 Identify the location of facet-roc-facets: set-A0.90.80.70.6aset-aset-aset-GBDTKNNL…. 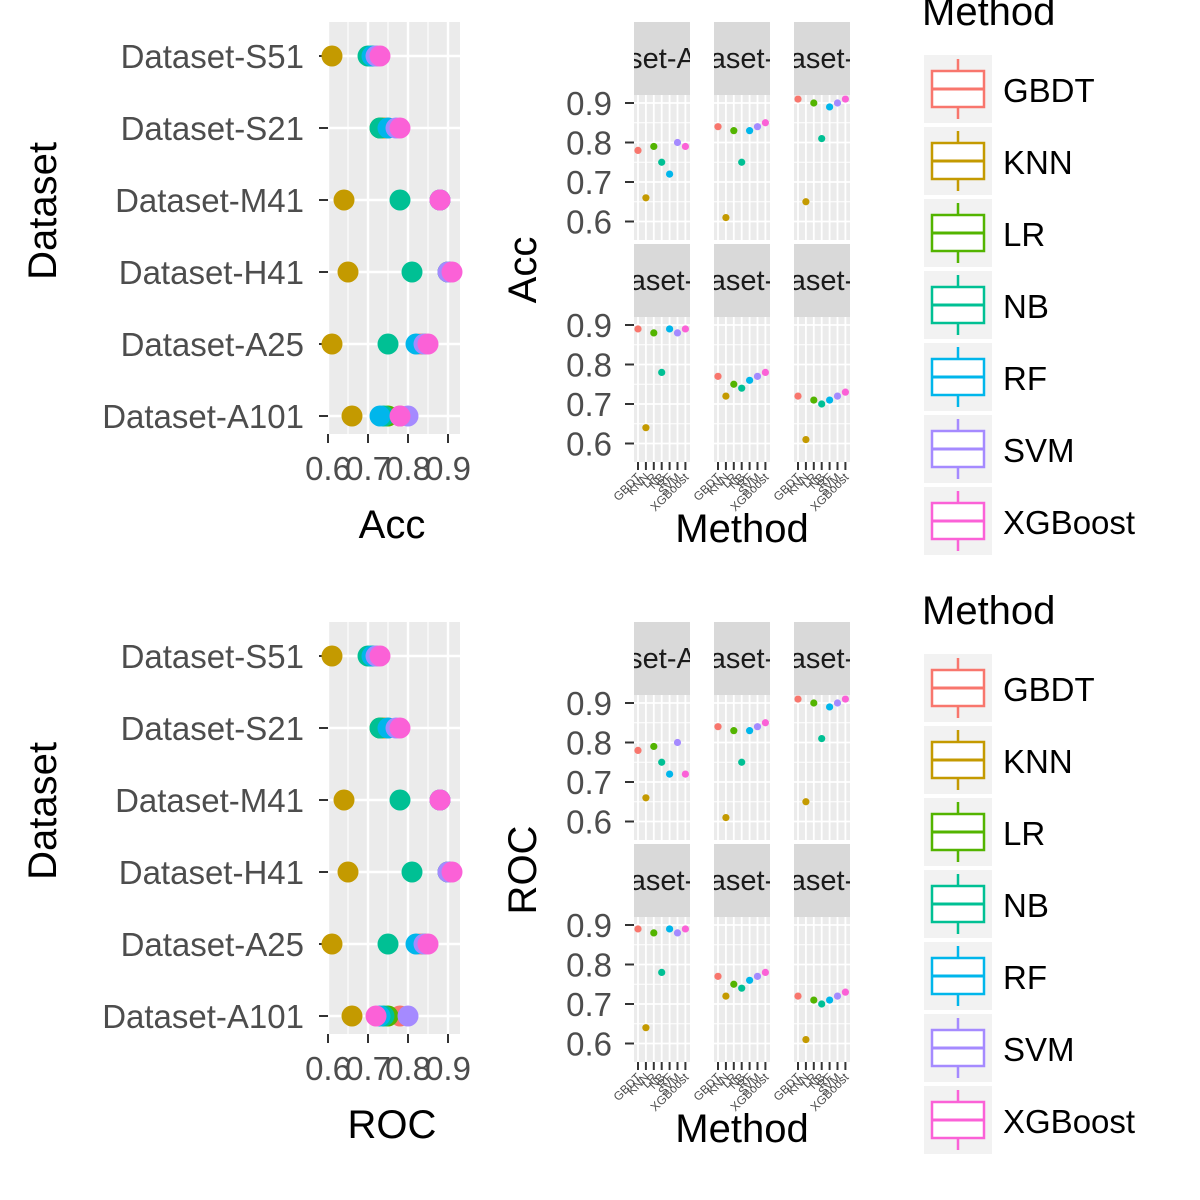
(677, 886).